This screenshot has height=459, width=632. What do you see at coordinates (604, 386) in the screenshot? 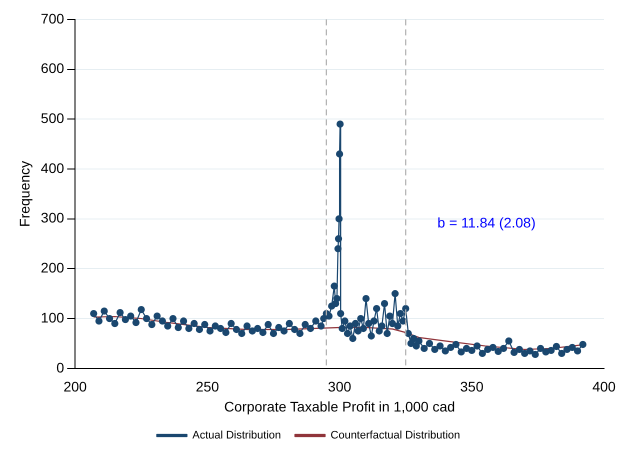
I see `x-tick-label: 400` at bounding box center [604, 386].